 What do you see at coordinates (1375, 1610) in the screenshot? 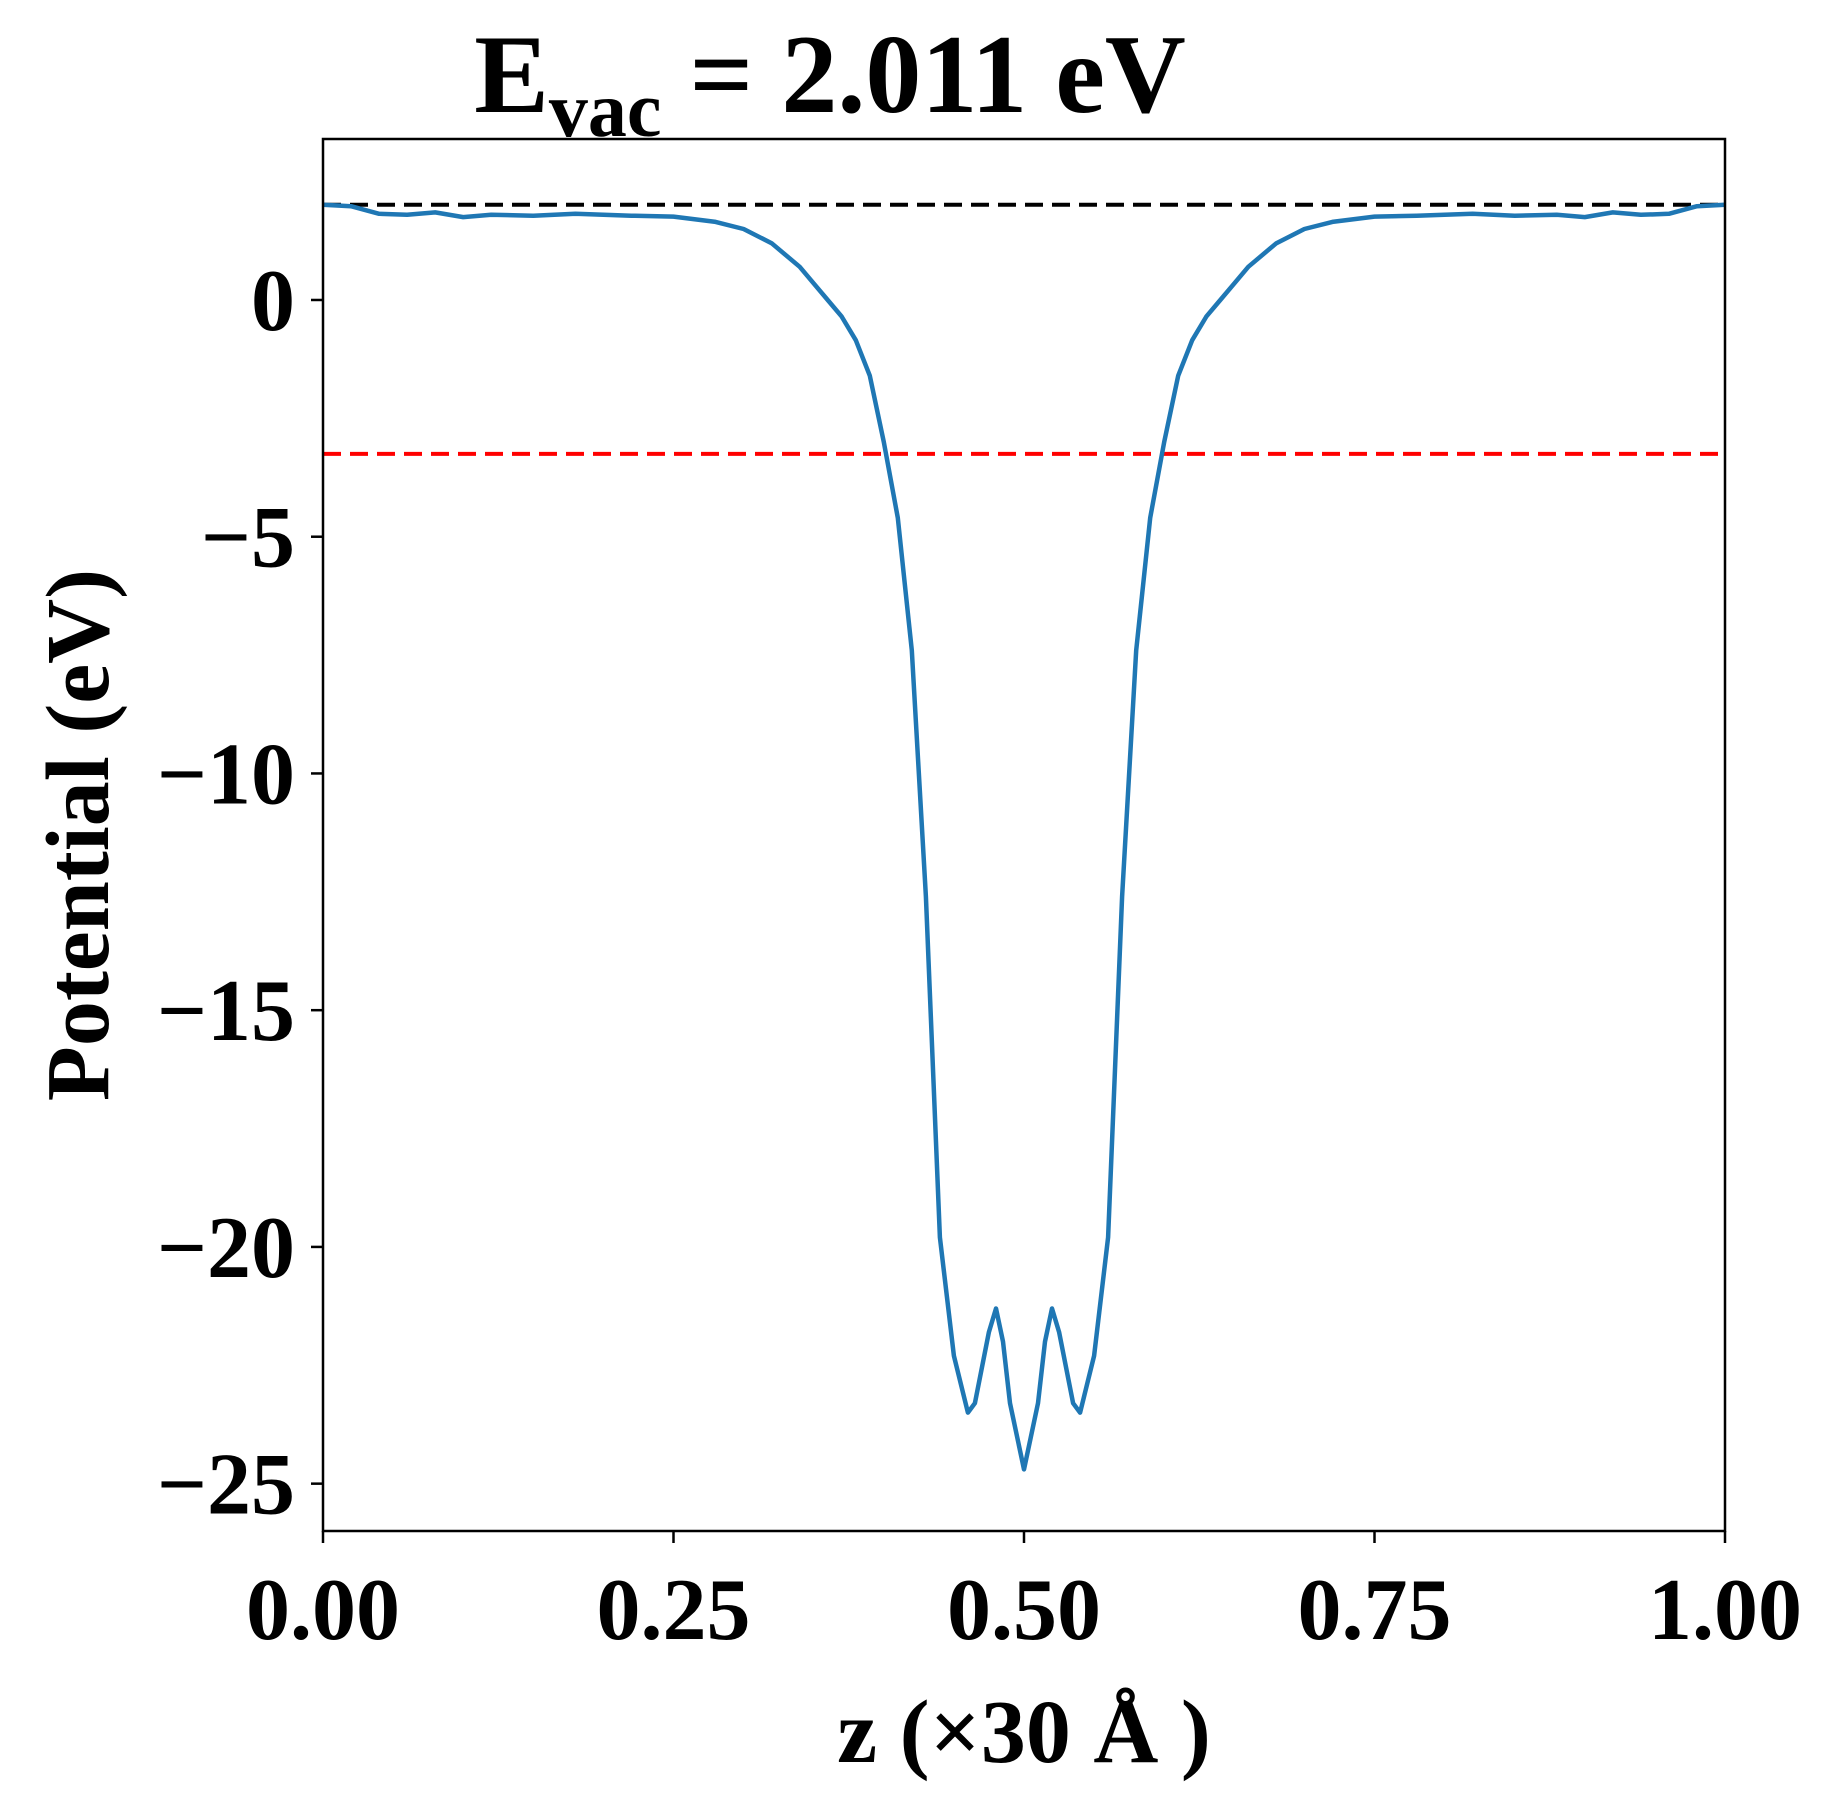
I see `x-tick-label: 0.75` at bounding box center [1375, 1610].